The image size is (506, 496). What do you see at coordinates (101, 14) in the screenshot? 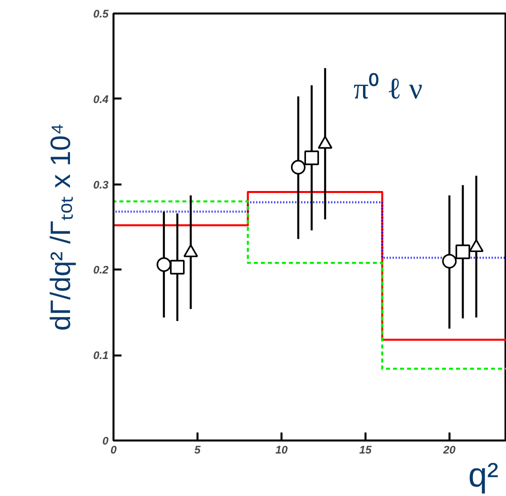
I see `y-tick-label: 0.5` at bounding box center [101, 14].